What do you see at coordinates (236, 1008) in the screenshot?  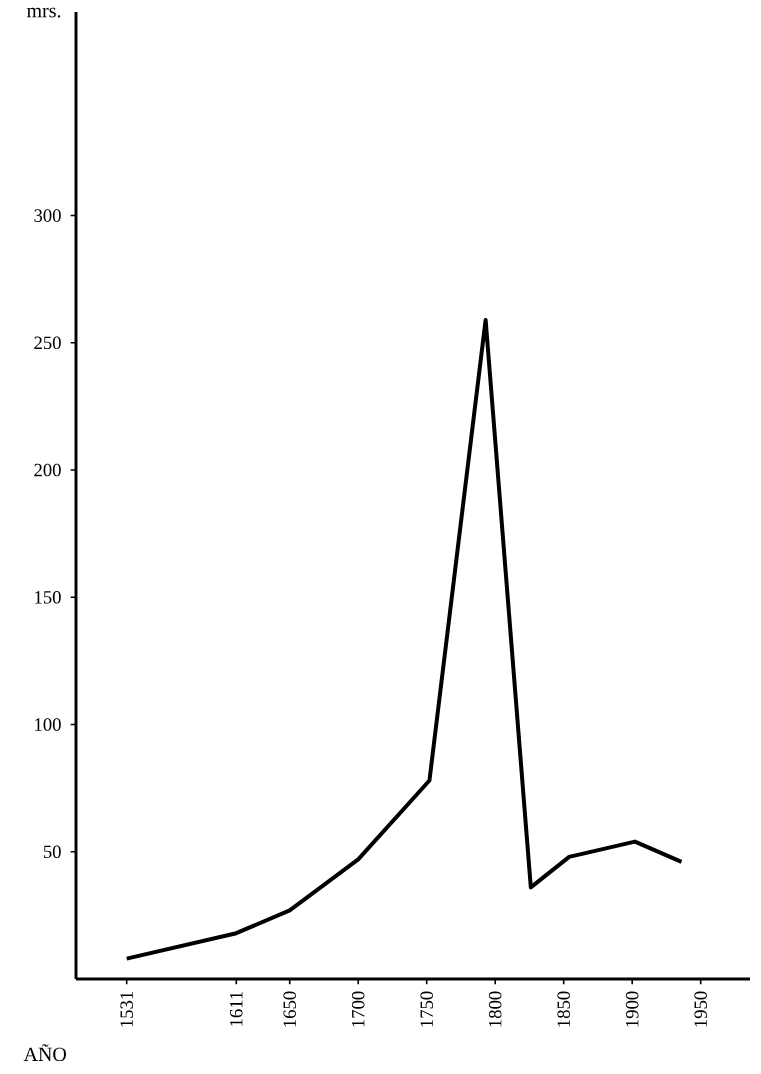 I see `x-tick-label: 1611` at bounding box center [236, 1008].